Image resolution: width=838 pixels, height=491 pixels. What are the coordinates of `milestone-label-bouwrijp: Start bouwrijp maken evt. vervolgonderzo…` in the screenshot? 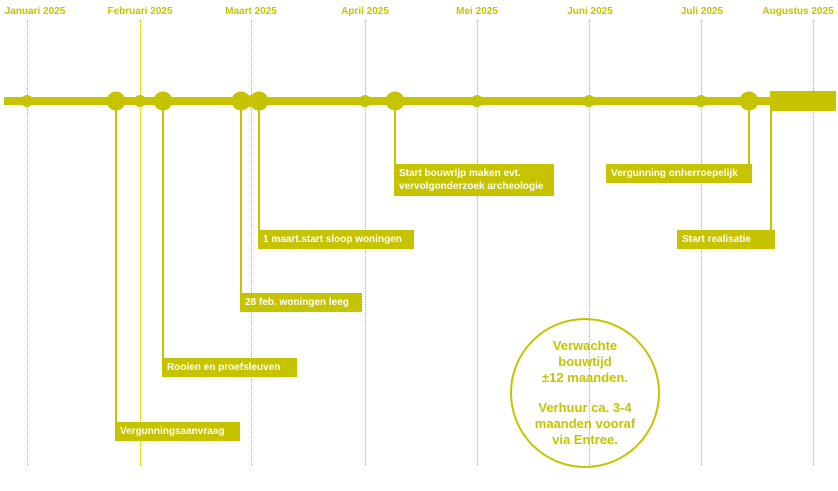 It's located at (474, 180).